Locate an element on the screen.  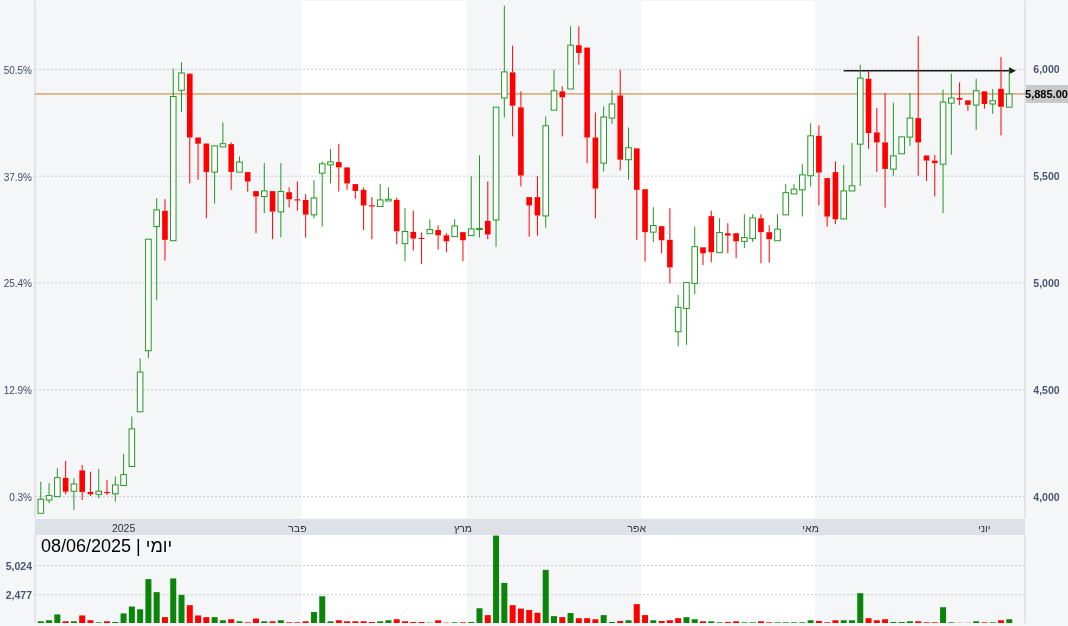
y2-tick-label: 0.3% is located at coordinates (21, 497).